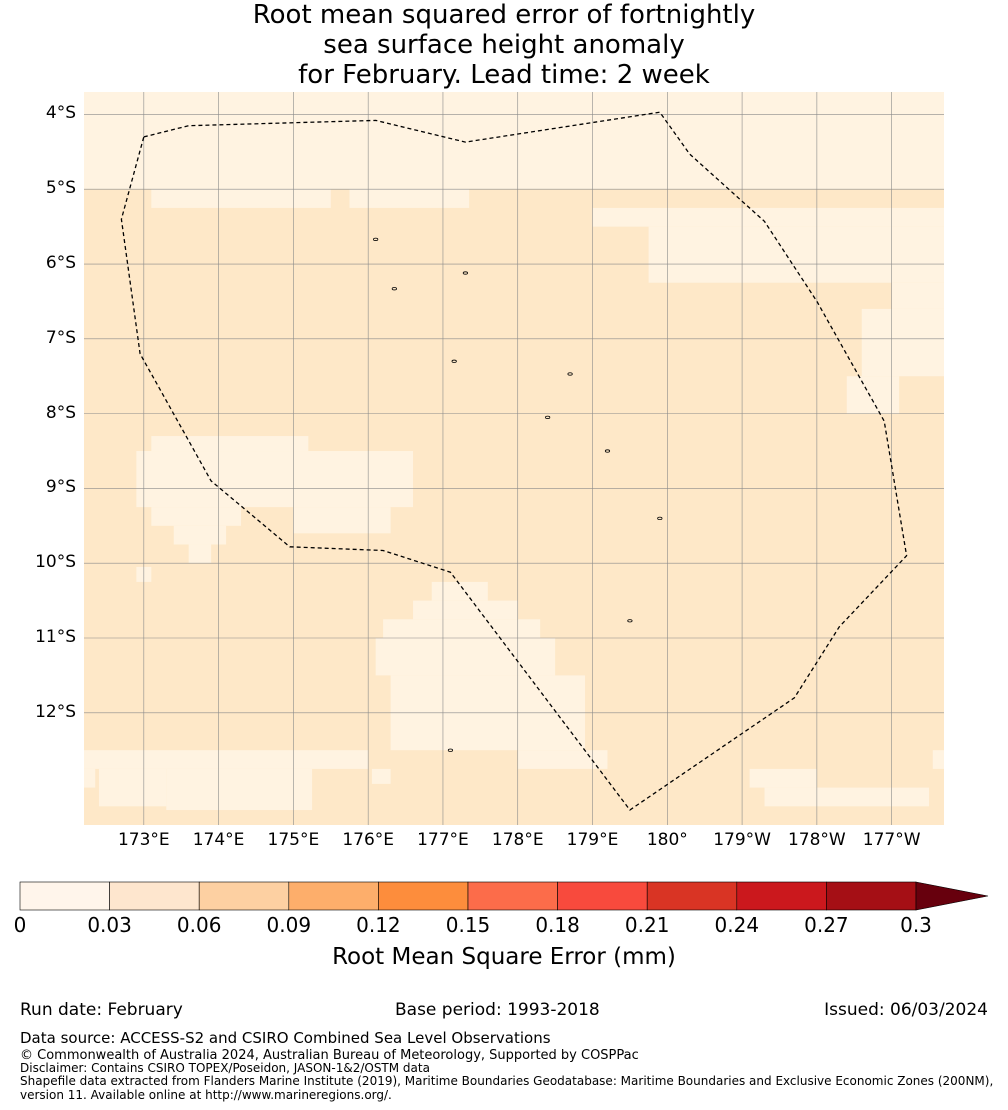 This screenshot has width=1008, height=1110. Describe the element at coordinates (60, 337) in the screenshot. I see `lat-tick-label: 7°S` at that location.